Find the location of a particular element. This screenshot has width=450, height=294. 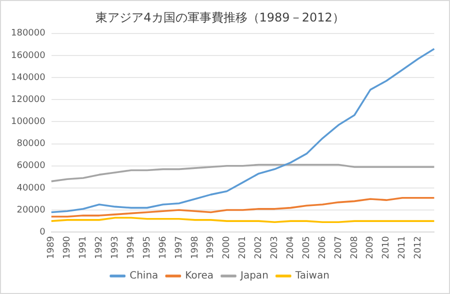

x-tick-label: 1996 is located at coordinates (163, 247).